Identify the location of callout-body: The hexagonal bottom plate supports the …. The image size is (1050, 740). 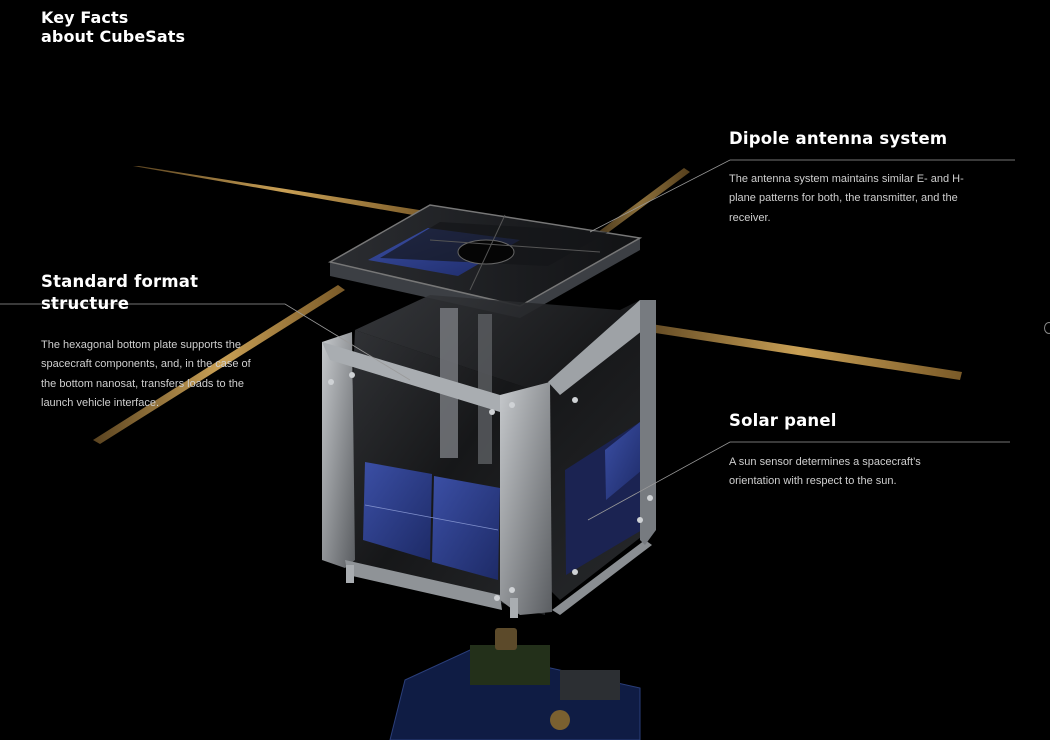
(146, 374).